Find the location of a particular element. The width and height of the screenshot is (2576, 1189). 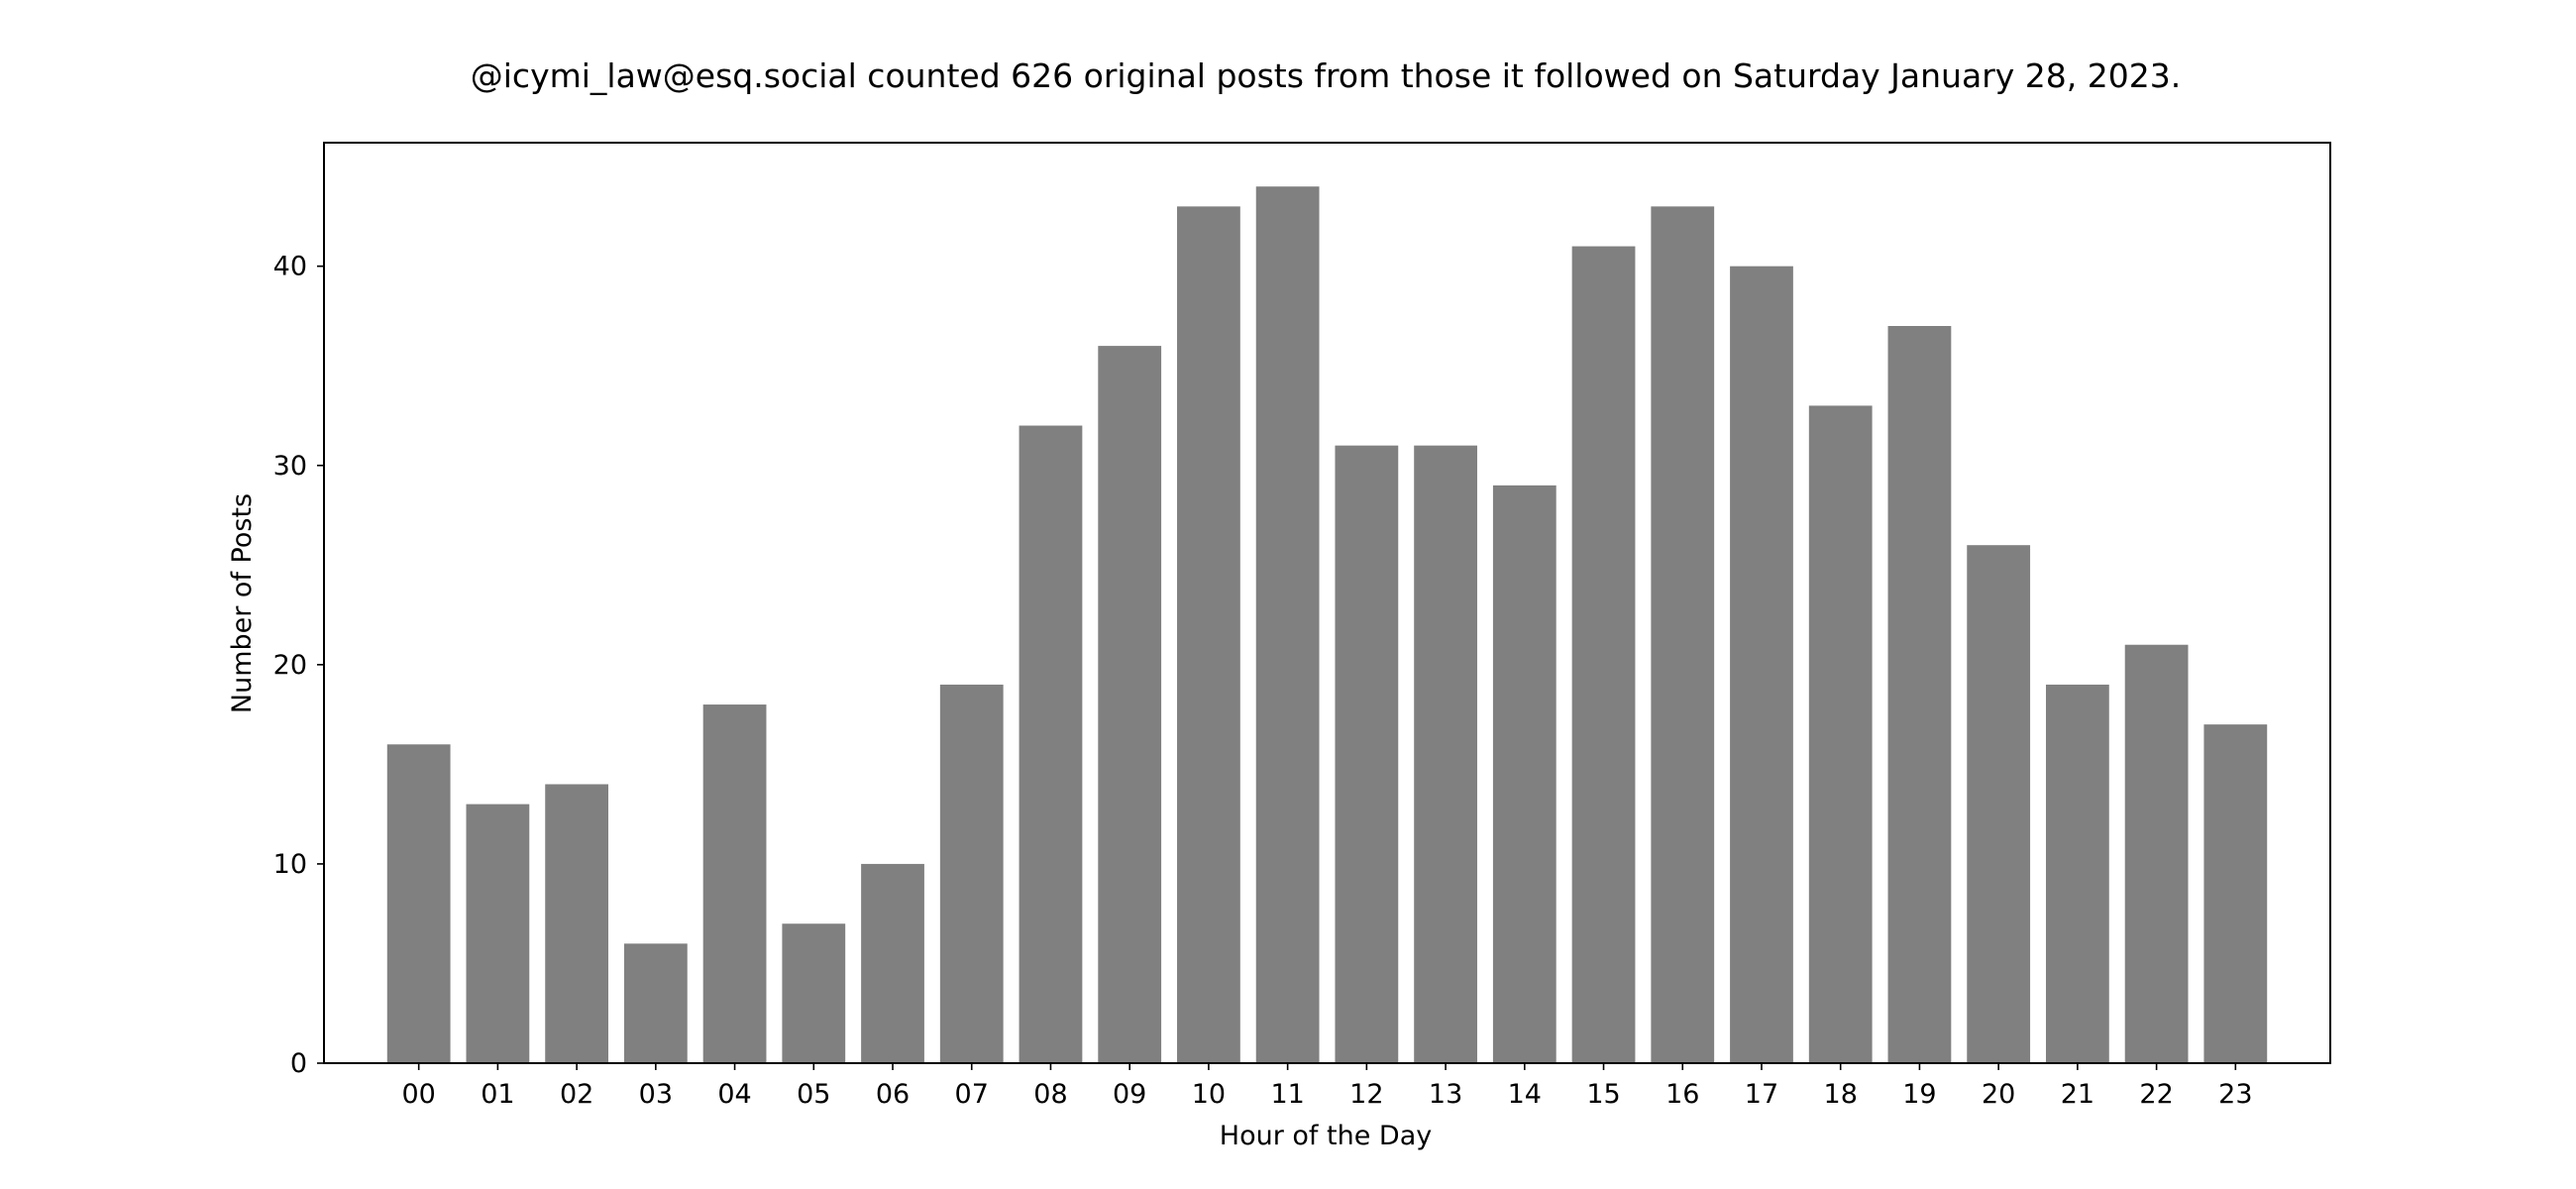

x-tick-label: 04 is located at coordinates (734, 1094).